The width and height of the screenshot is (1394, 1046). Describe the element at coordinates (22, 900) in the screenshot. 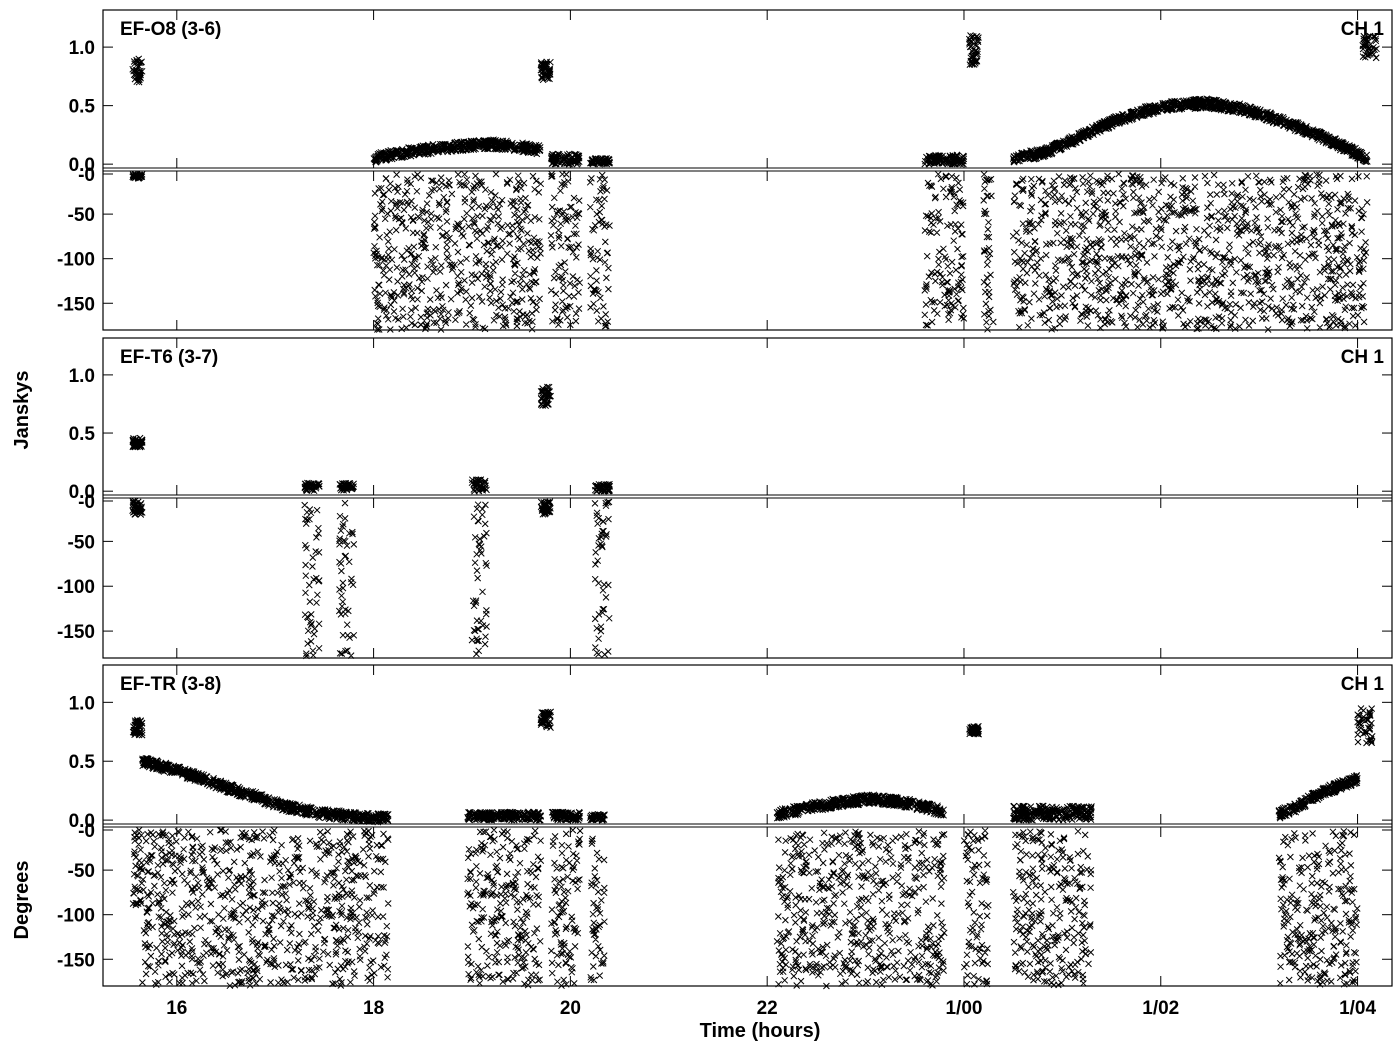

I see `y-axis-title-degrees: Degrees` at that location.